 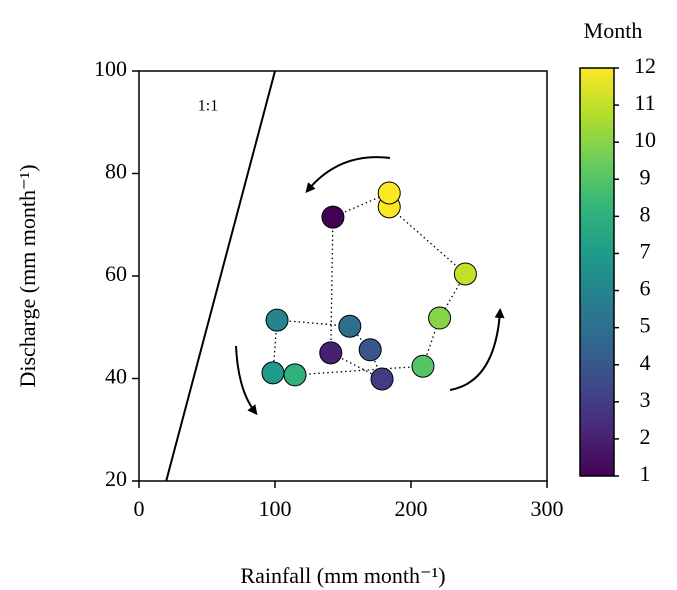 What do you see at coordinates (645, 288) in the screenshot?
I see `colorbar-tick-label: 6` at bounding box center [645, 288].